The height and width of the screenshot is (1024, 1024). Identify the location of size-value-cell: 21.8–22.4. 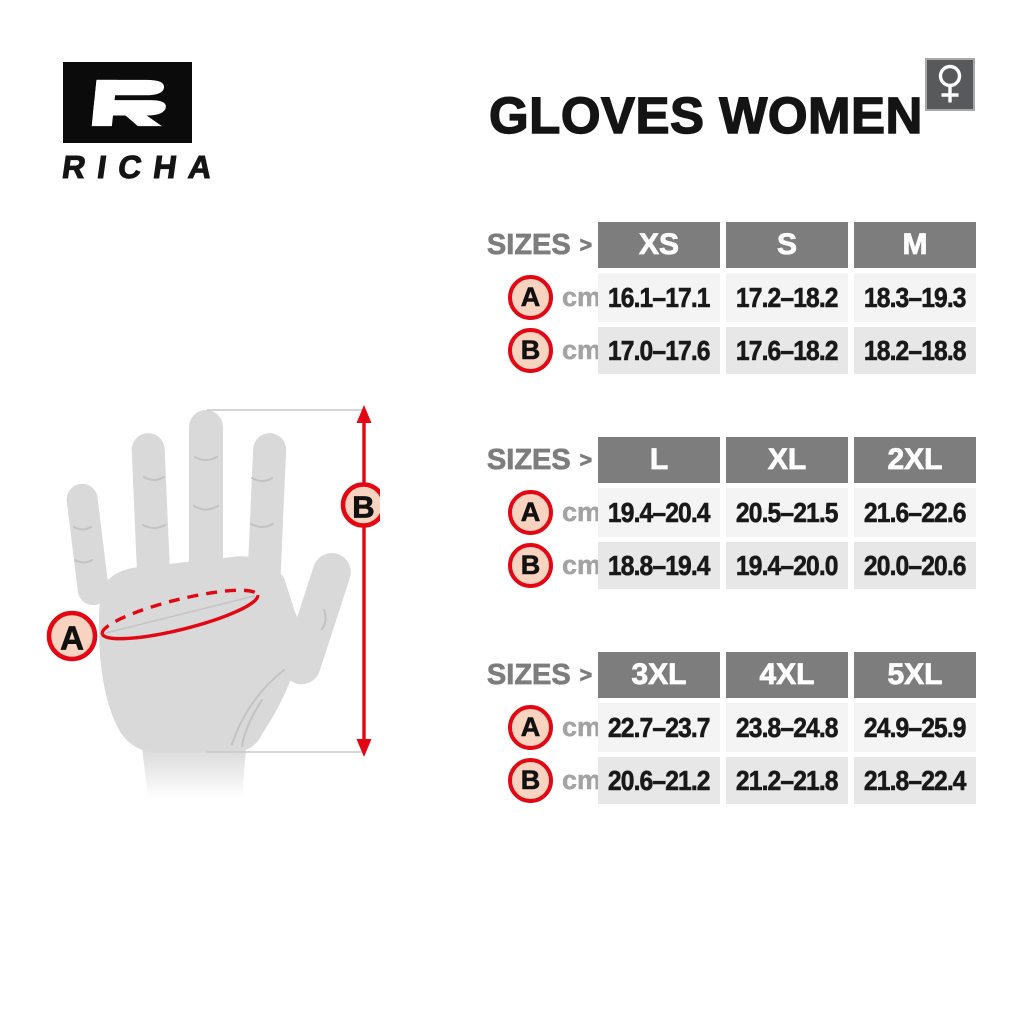
(915, 780).